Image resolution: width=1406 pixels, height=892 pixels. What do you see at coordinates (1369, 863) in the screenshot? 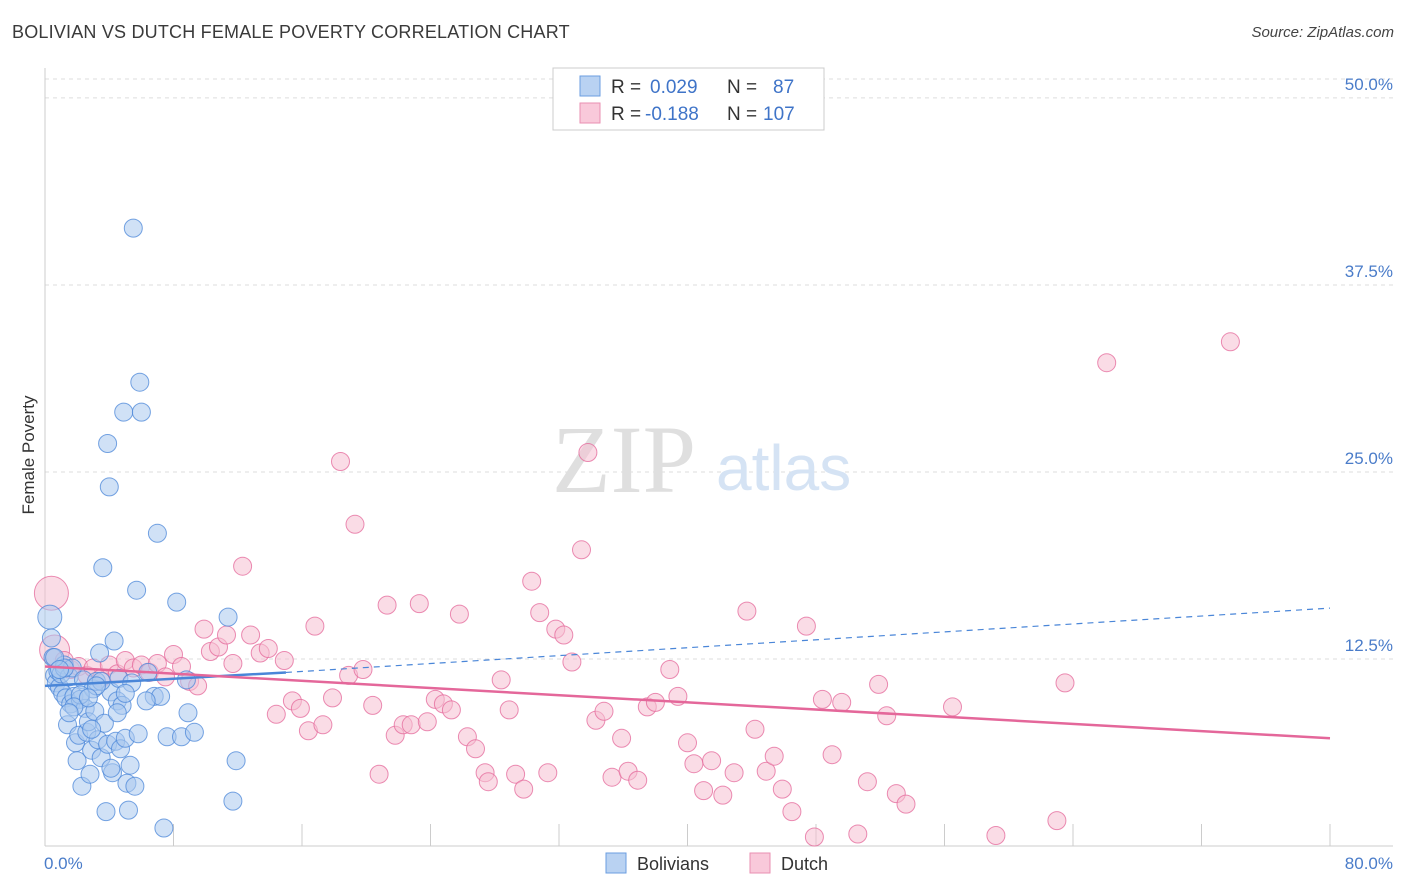
I see `x-tick-label-max: 80.0%` at bounding box center [1369, 863].